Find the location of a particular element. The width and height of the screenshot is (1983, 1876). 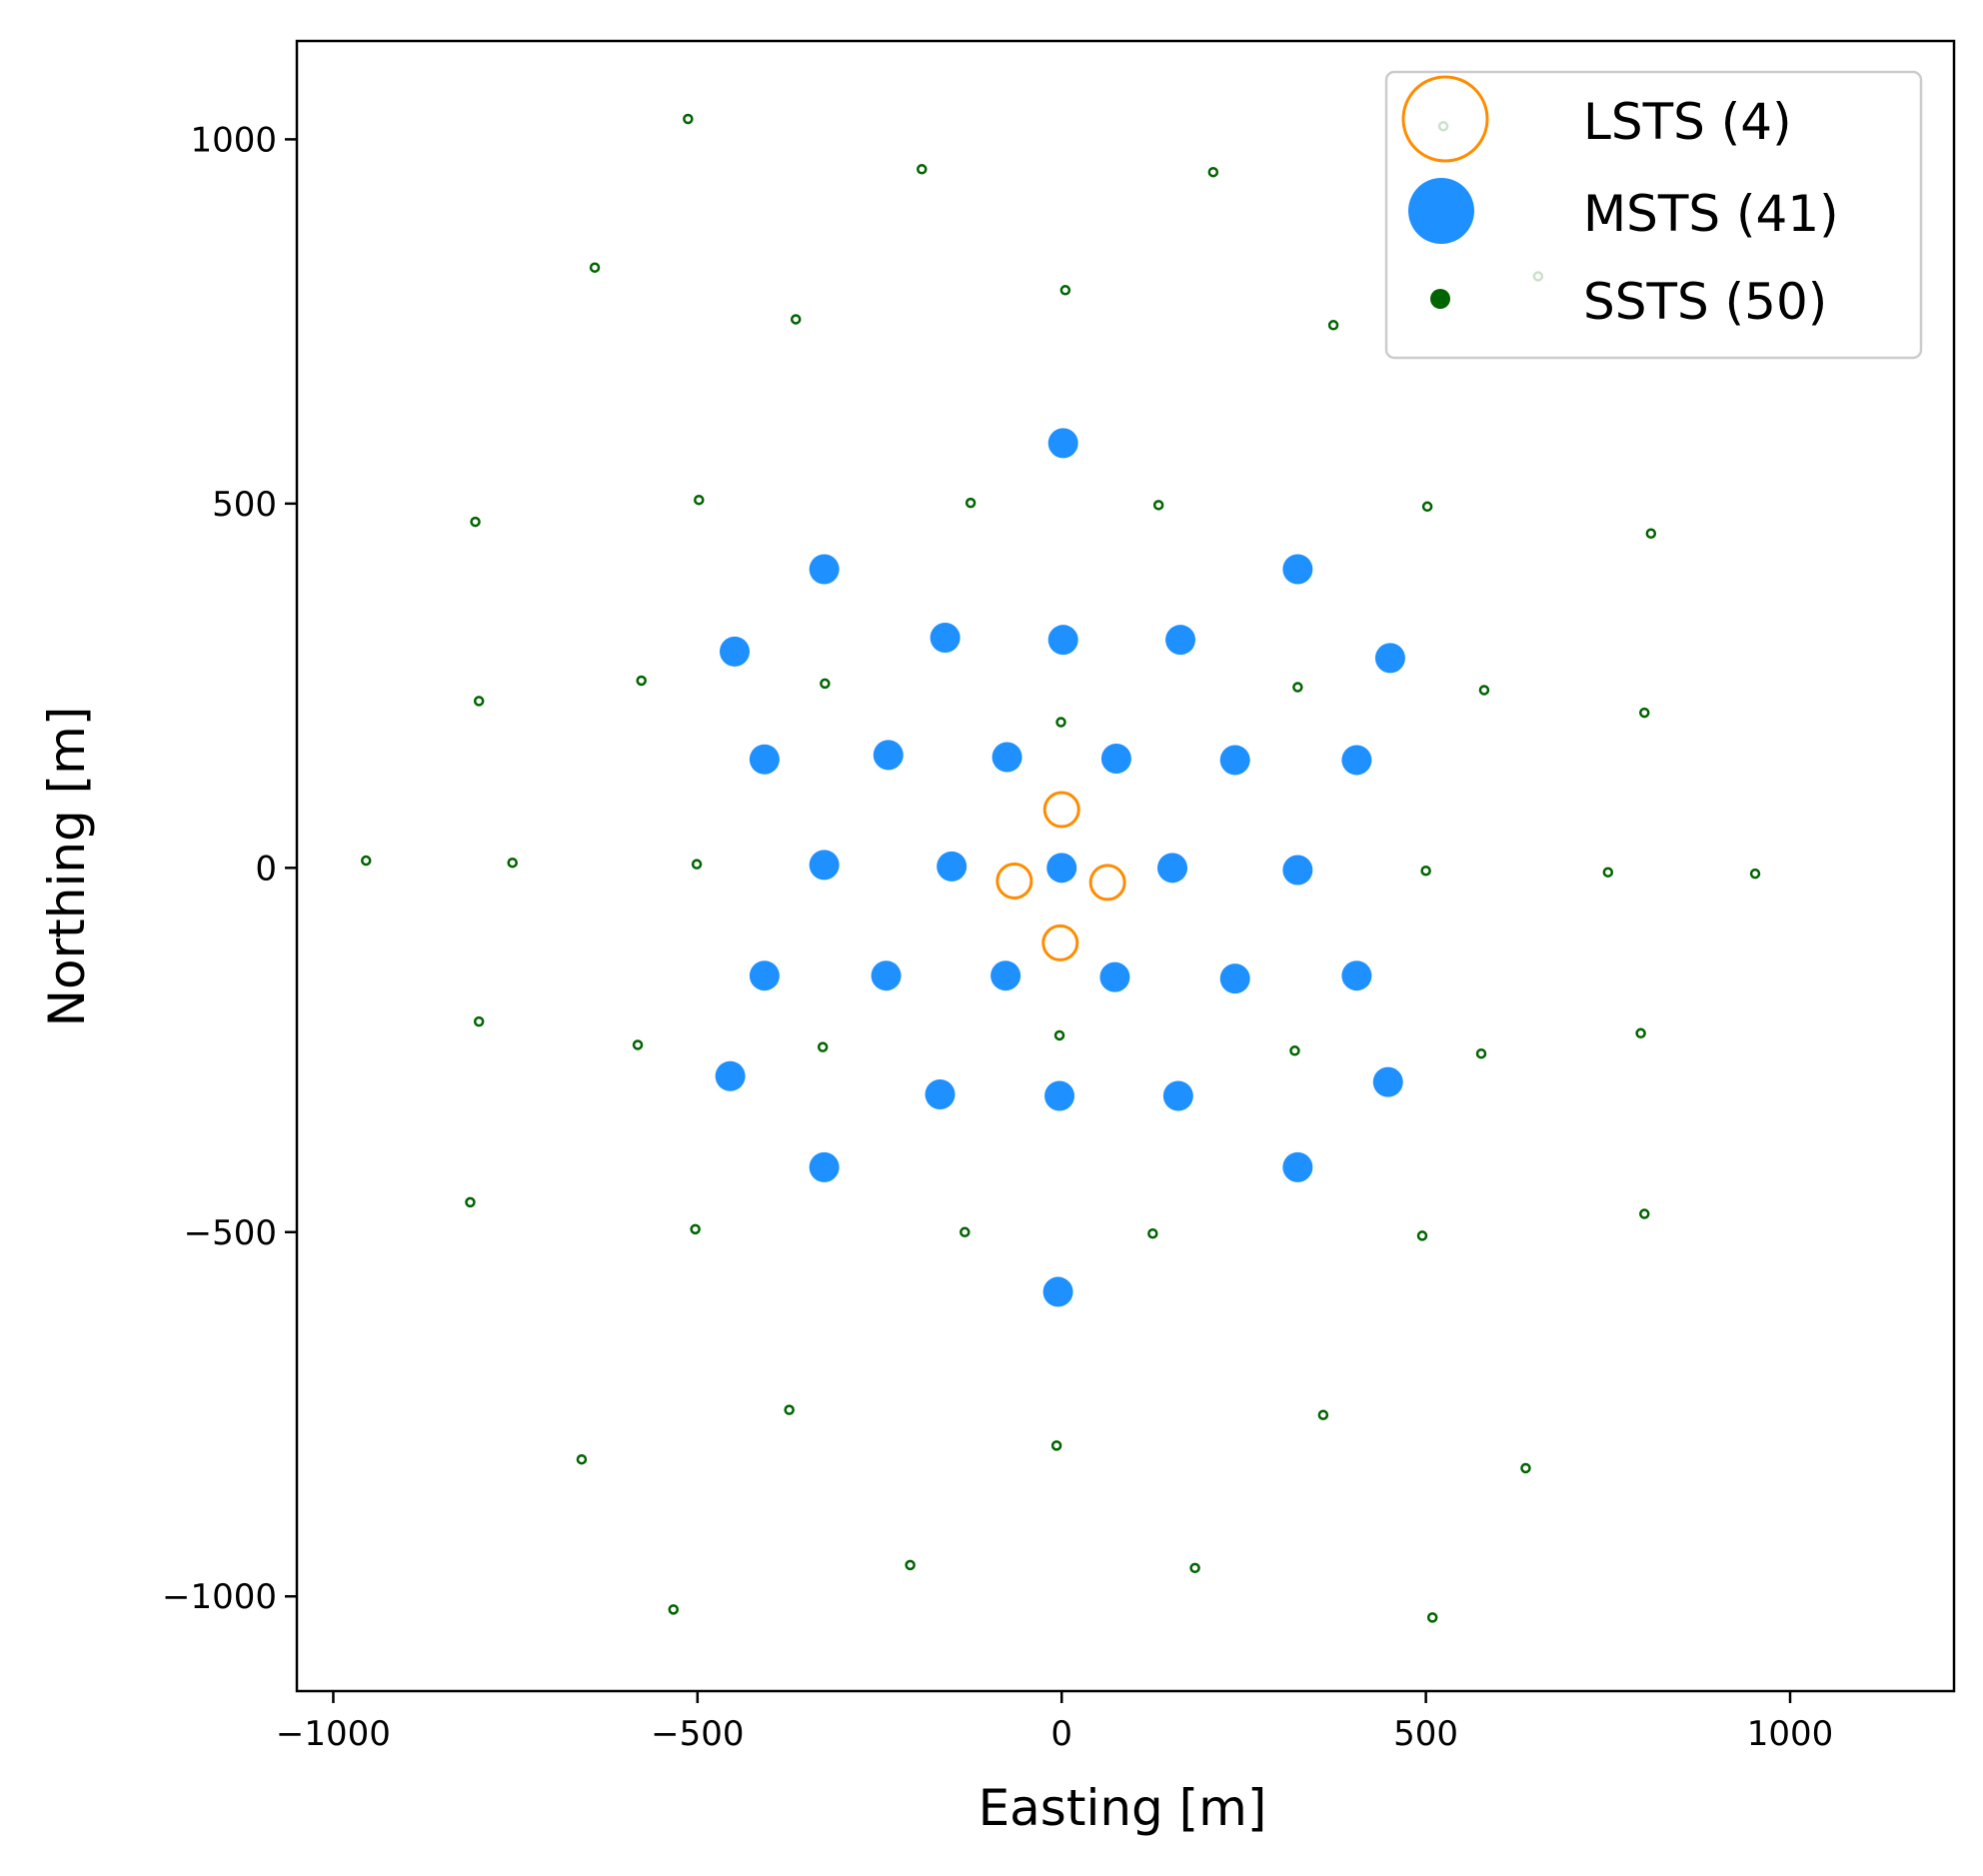

legend-box is located at coordinates (1653, 215).